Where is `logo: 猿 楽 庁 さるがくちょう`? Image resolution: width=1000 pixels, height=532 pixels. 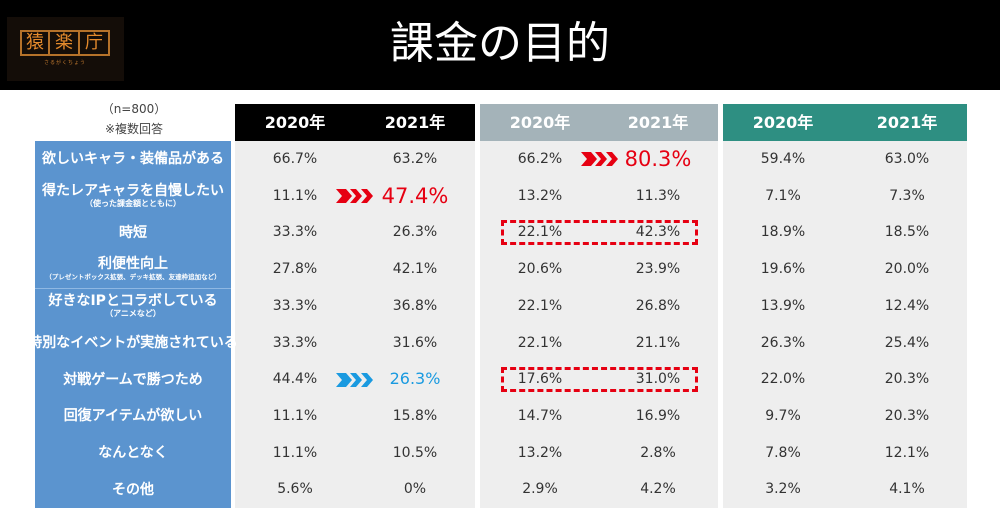
logo: 猿 楽 庁 さるがくちょう is located at coordinates (65, 49).